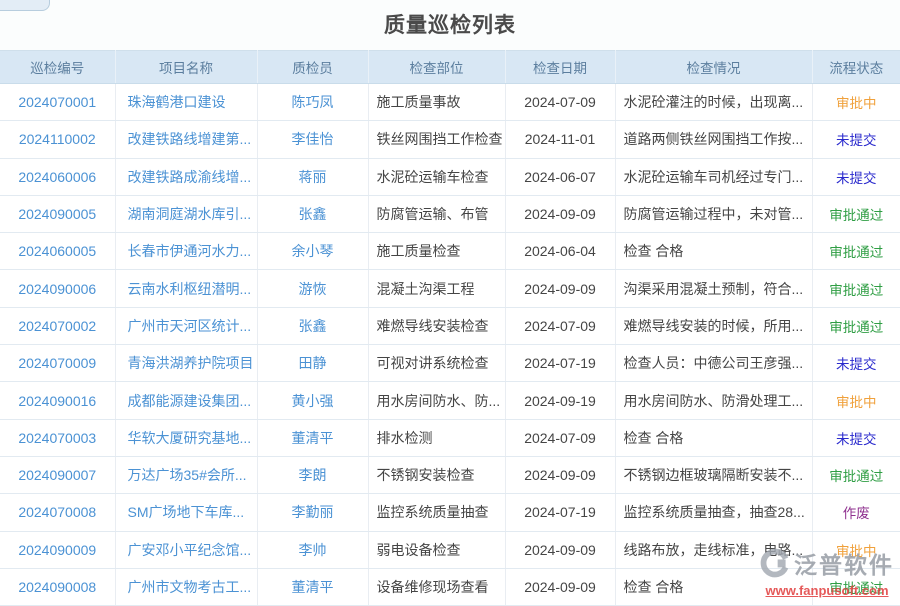 Image resolution: width=900 pixels, height=606 pixels. I want to click on cell-inspection-id: 2024060006, so click(58, 177).